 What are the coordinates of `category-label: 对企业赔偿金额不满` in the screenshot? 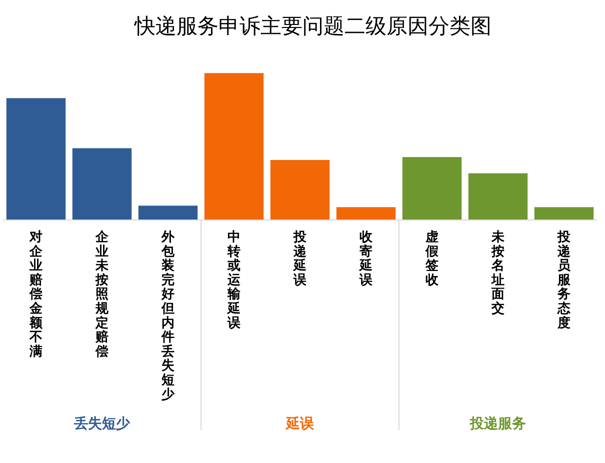 It's located at (36, 293).